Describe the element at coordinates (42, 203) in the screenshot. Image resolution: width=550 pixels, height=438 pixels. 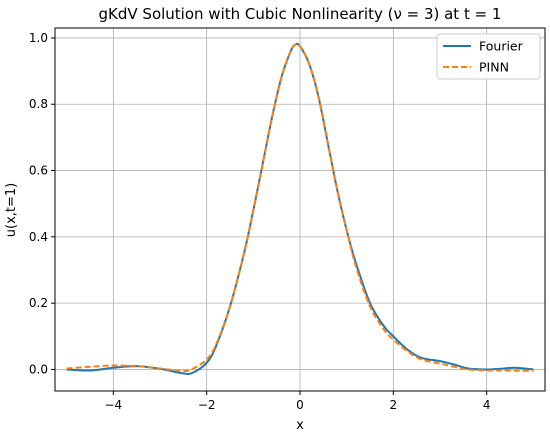
I see `y-axis-ticks: 0.0 0.2 0.4 0.6 0.8 1.0` at that location.